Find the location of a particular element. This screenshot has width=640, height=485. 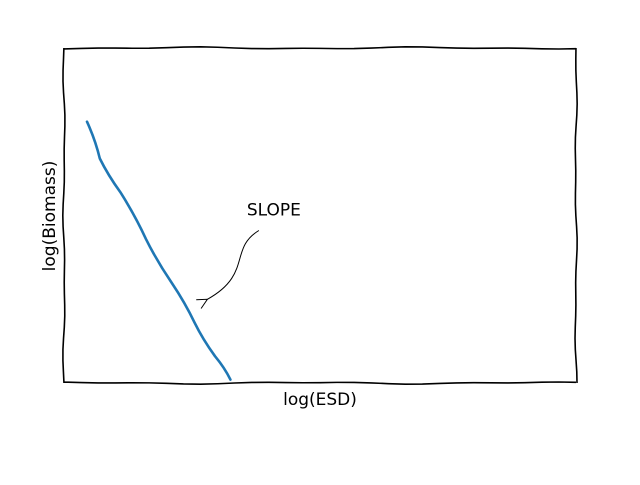

annotation-label-0: SLOPE is located at coordinates (274, 211).